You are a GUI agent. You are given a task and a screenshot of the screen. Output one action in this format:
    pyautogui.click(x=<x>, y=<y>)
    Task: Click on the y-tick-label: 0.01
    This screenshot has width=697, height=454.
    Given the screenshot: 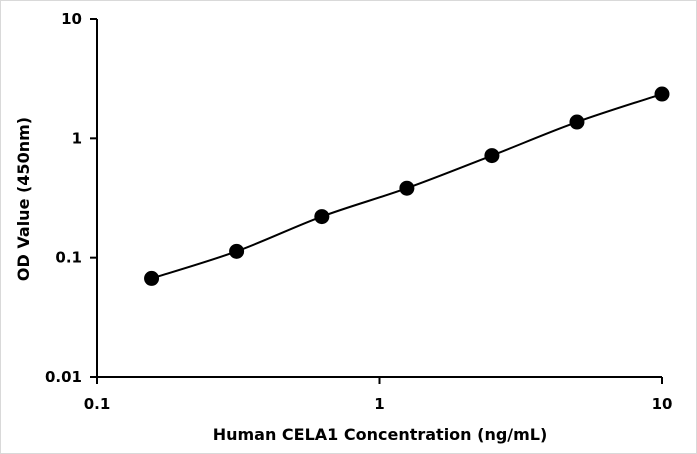 What is the action you would take?
    pyautogui.click(x=63, y=377)
    